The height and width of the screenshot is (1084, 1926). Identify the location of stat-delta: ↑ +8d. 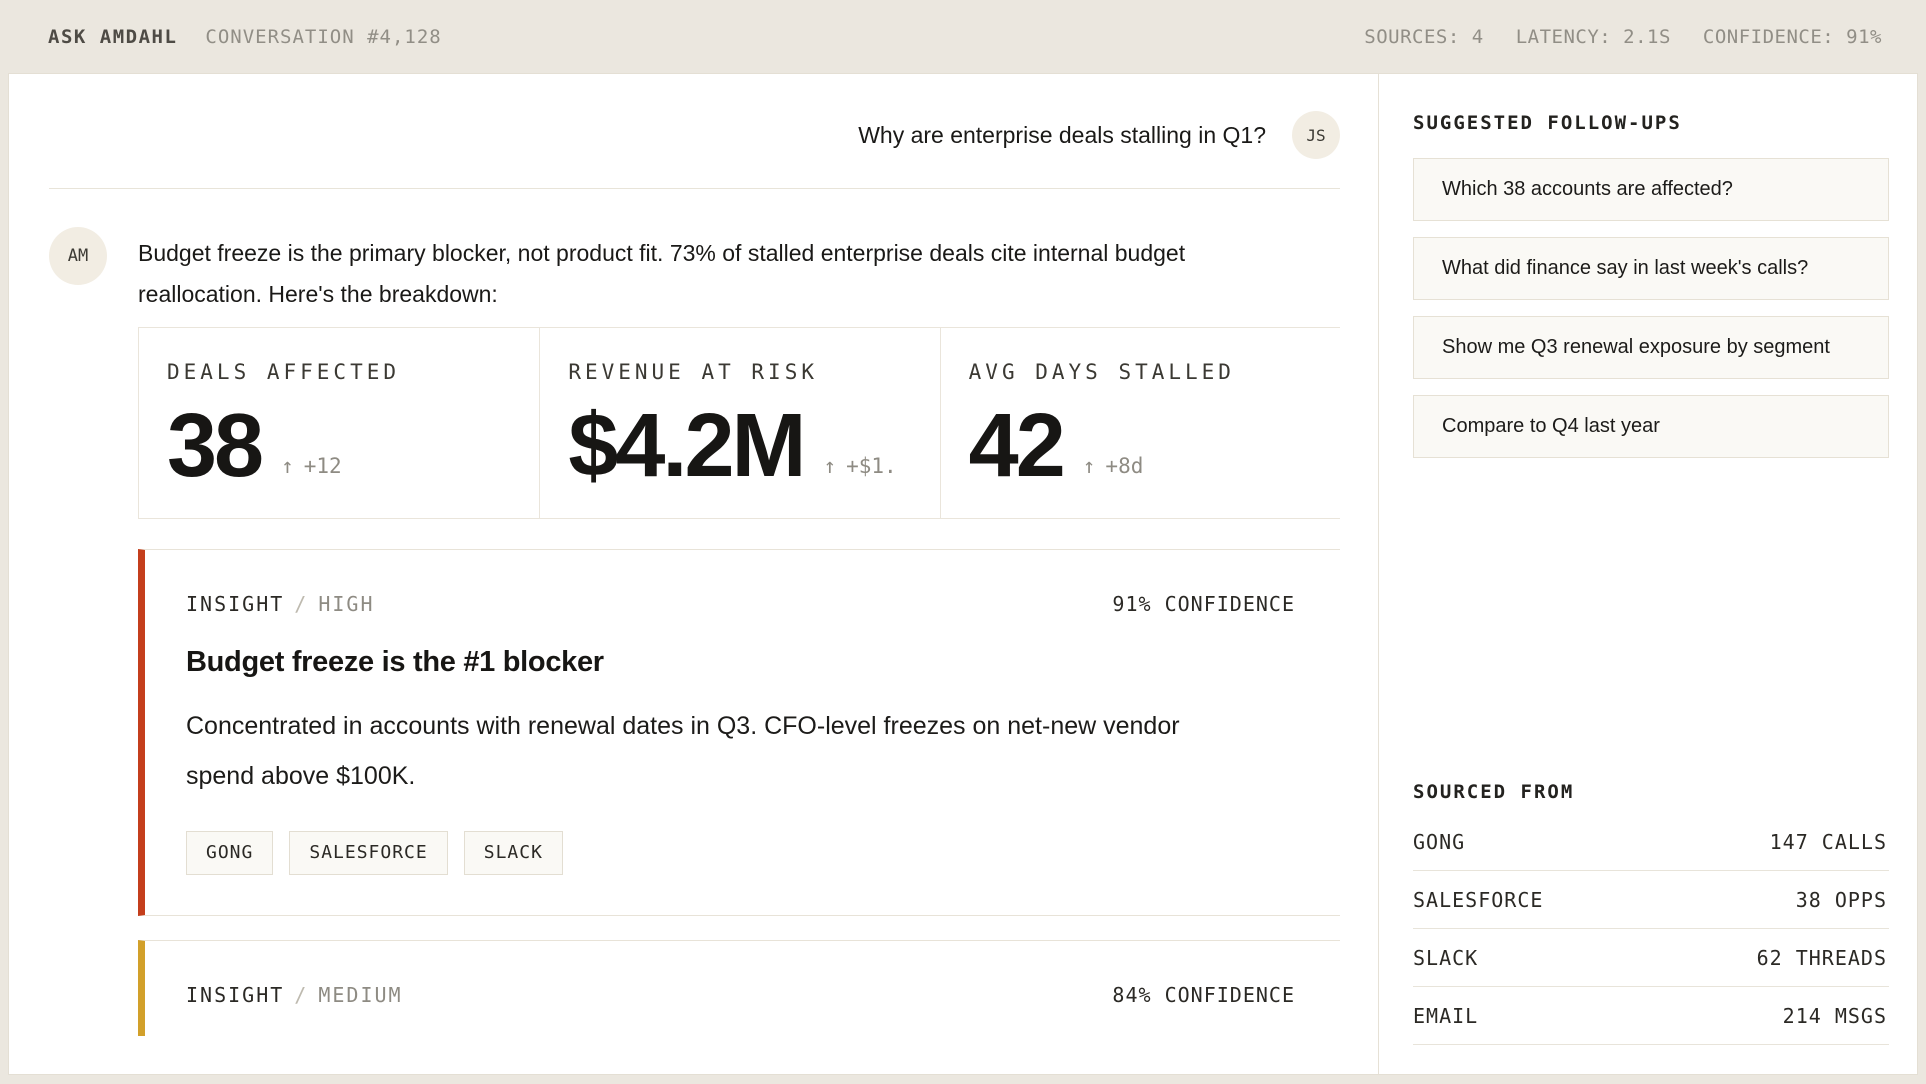
(1113, 469).